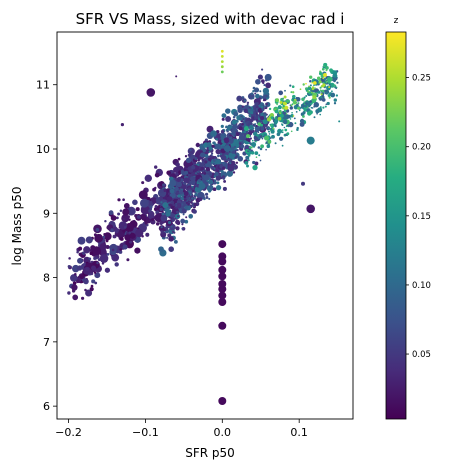 This screenshot has height=470, width=450. Describe the element at coordinates (421, 148) in the screenshot. I see `colorbar-tick-label: 0.20` at that location.